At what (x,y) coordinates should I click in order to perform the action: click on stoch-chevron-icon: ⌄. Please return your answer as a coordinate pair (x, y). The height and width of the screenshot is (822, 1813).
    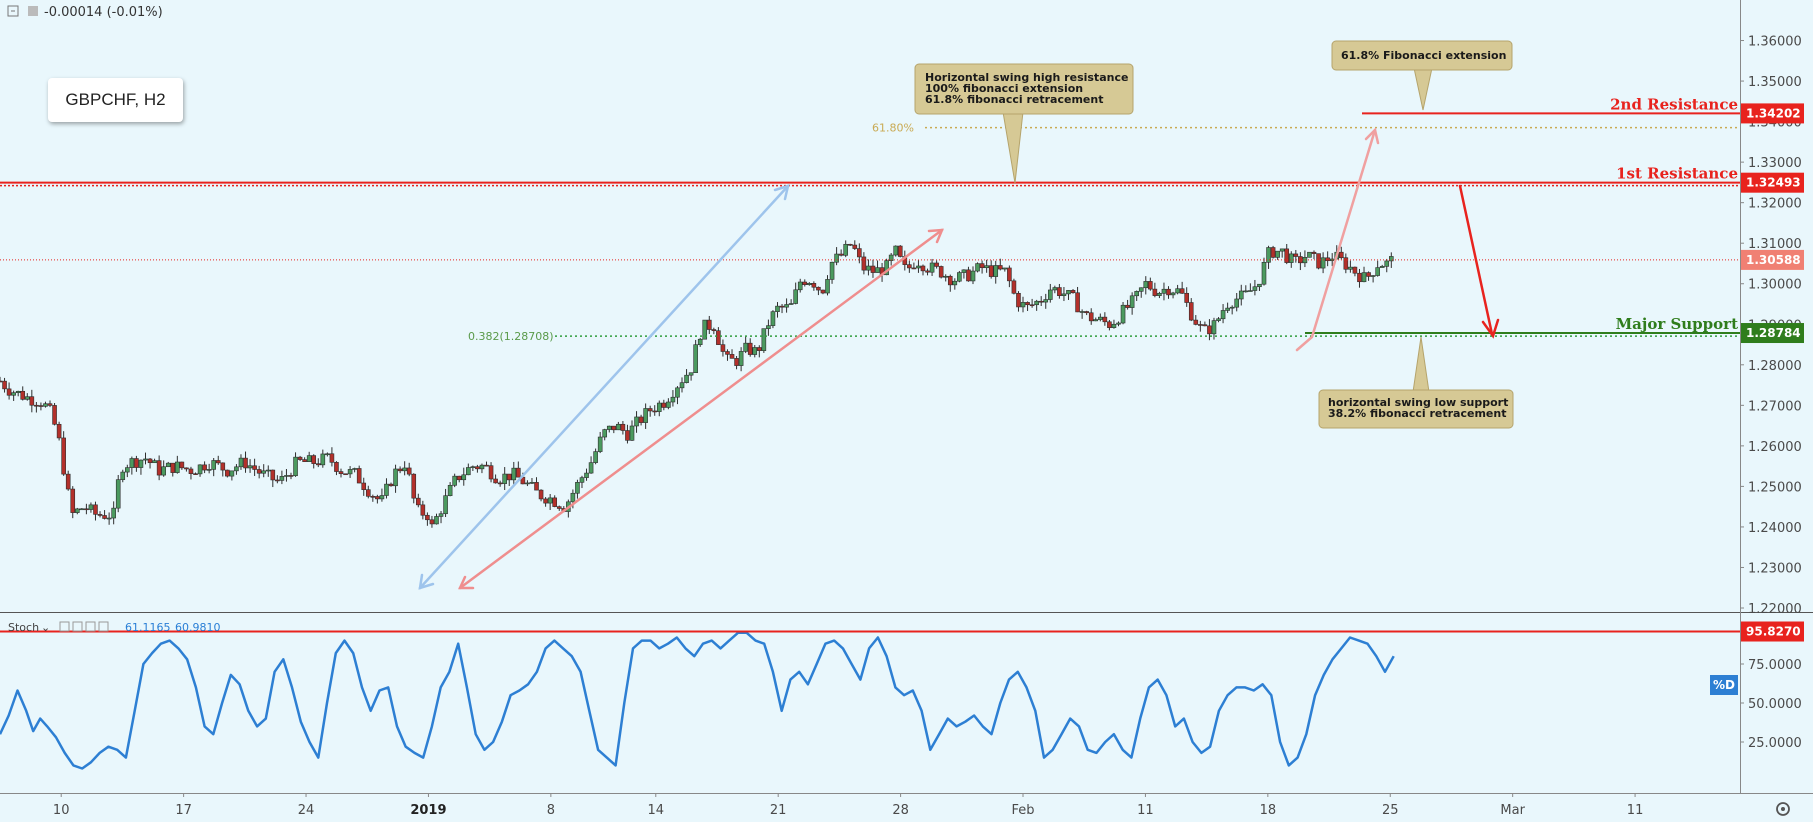
    Looking at the image, I should click on (45, 627).